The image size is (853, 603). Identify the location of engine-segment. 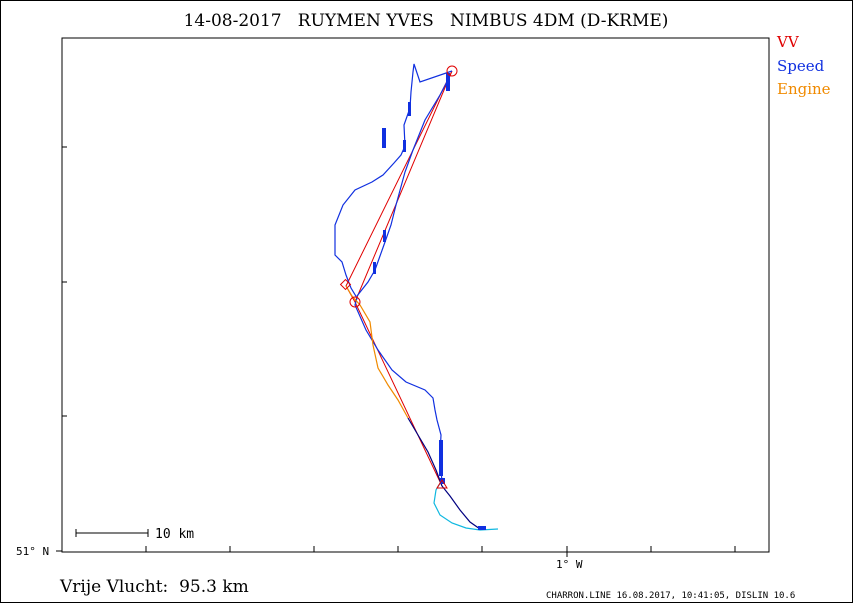
(377, 352).